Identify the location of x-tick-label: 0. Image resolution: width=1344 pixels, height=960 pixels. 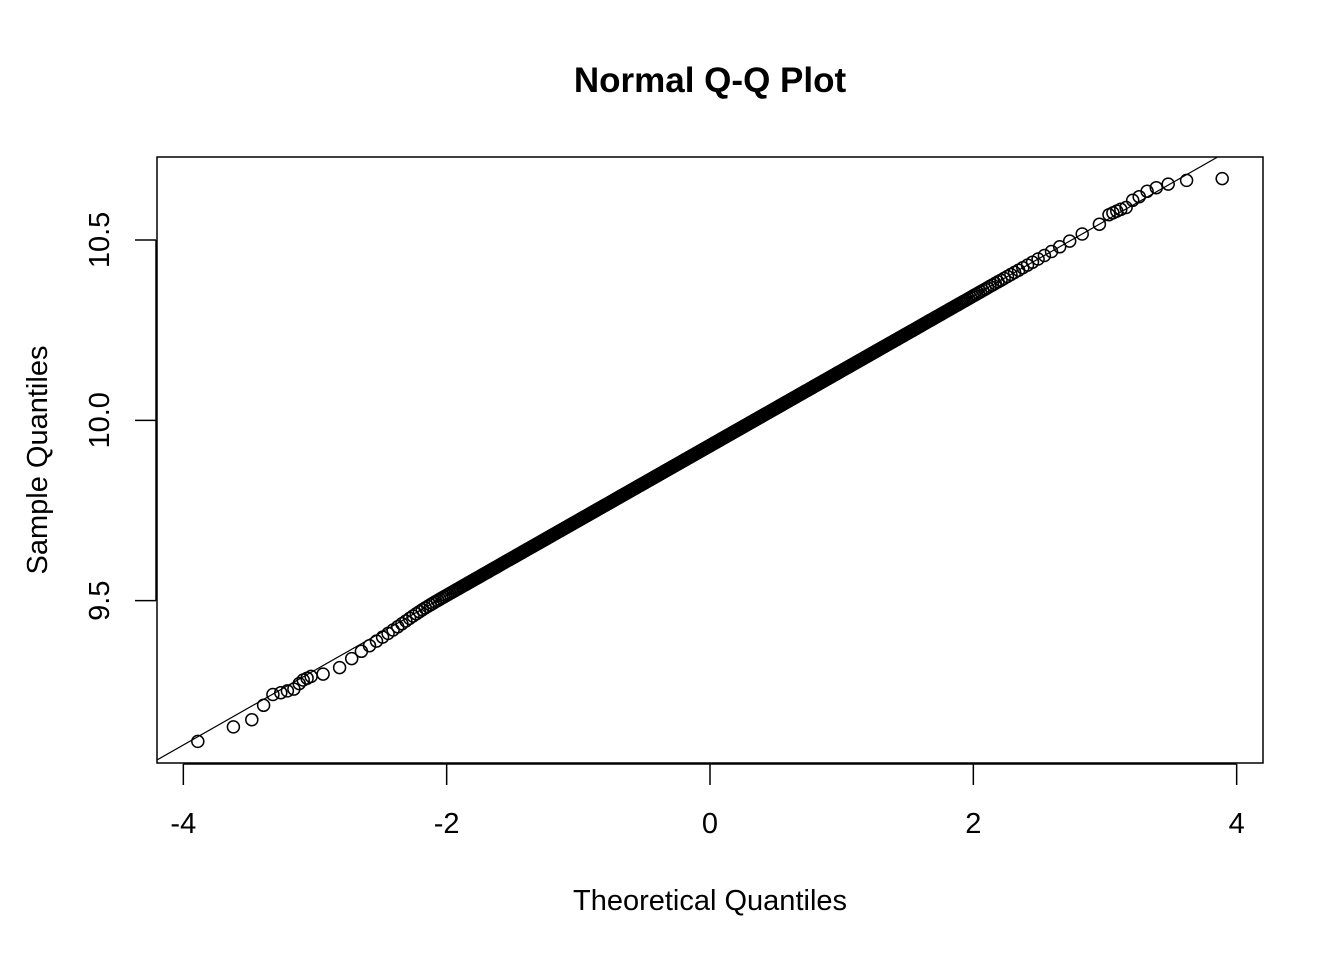
(710, 824).